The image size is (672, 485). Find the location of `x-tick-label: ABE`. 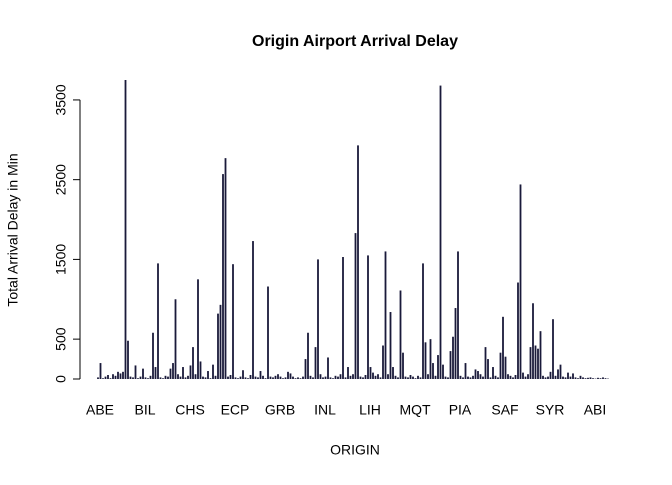

x-tick-label: ABE is located at coordinates (100, 410).